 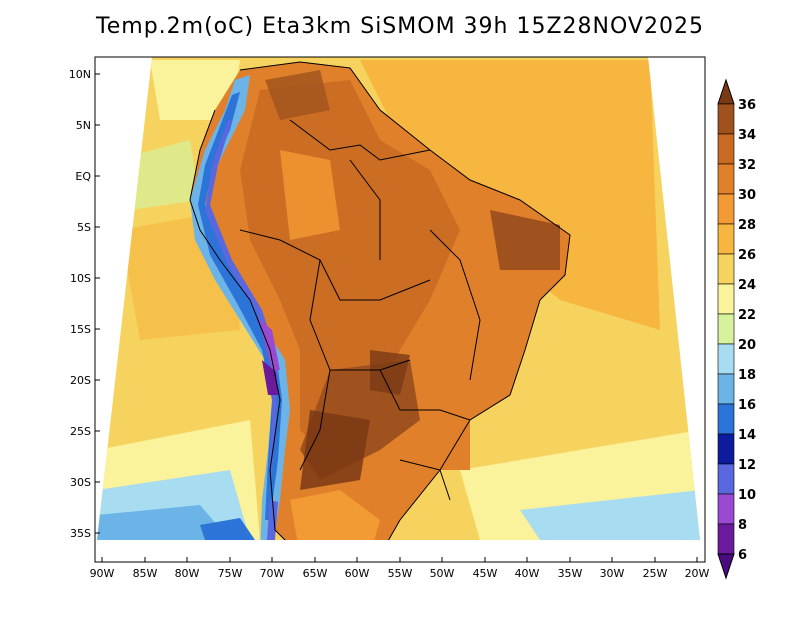 What do you see at coordinates (747, 165) in the screenshot?
I see `colorbar-label: 32` at bounding box center [747, 165].